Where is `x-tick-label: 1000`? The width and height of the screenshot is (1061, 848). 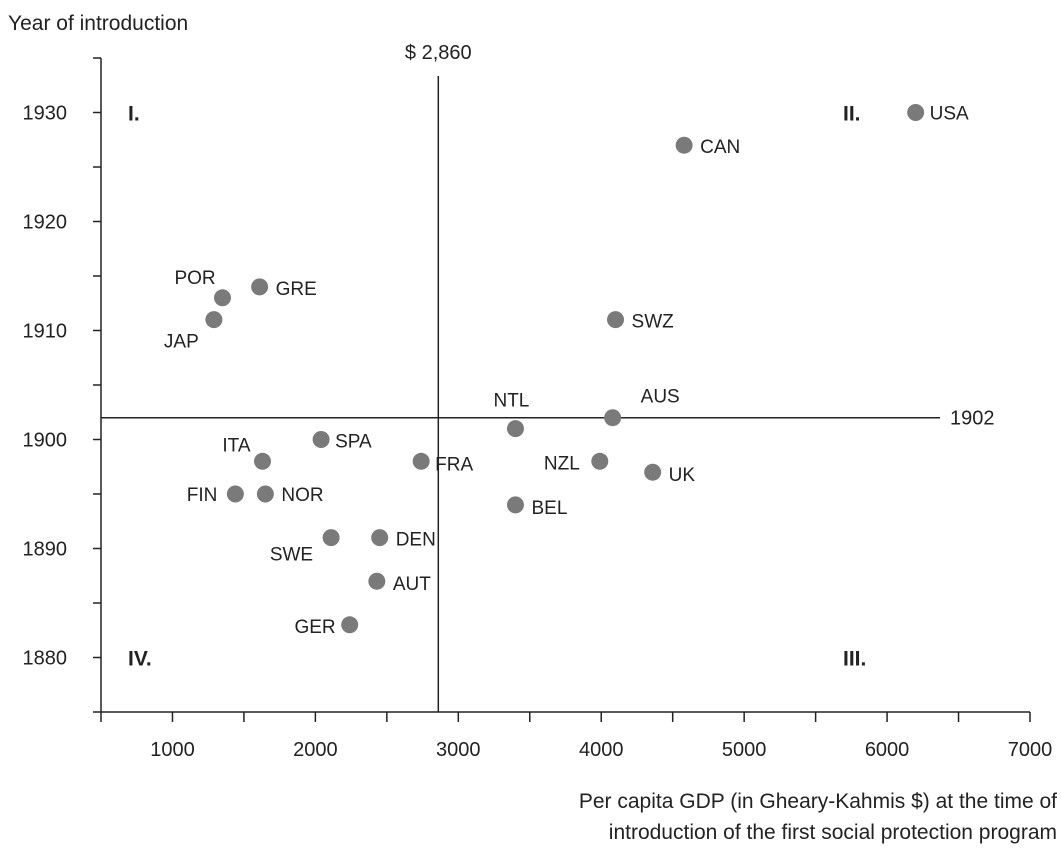 x-tick-label: 1000 is located at coordinates (172, 750).